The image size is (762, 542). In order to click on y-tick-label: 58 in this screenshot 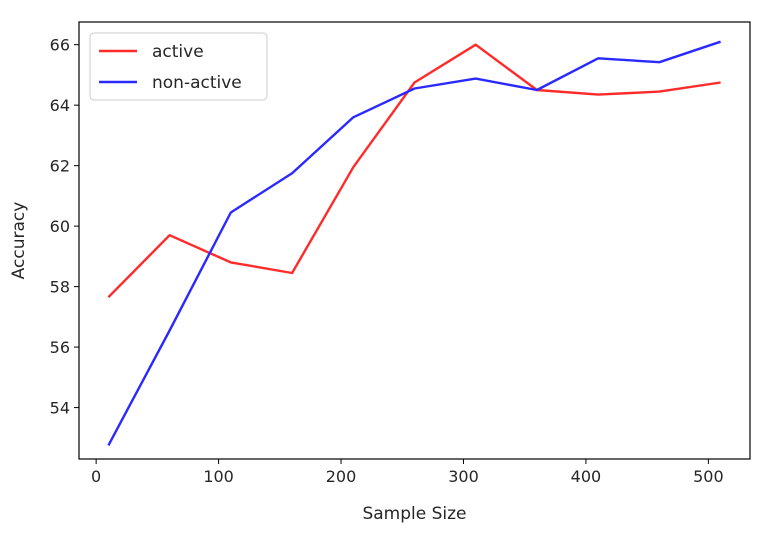, I will do `click(60, 287)`.